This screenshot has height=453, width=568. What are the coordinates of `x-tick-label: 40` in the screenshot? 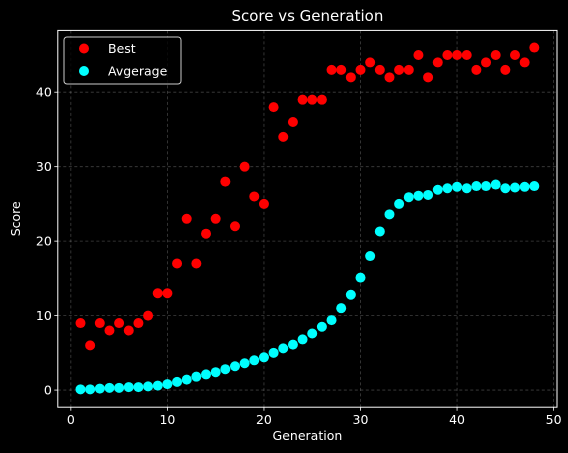 It's located at (457, 419).